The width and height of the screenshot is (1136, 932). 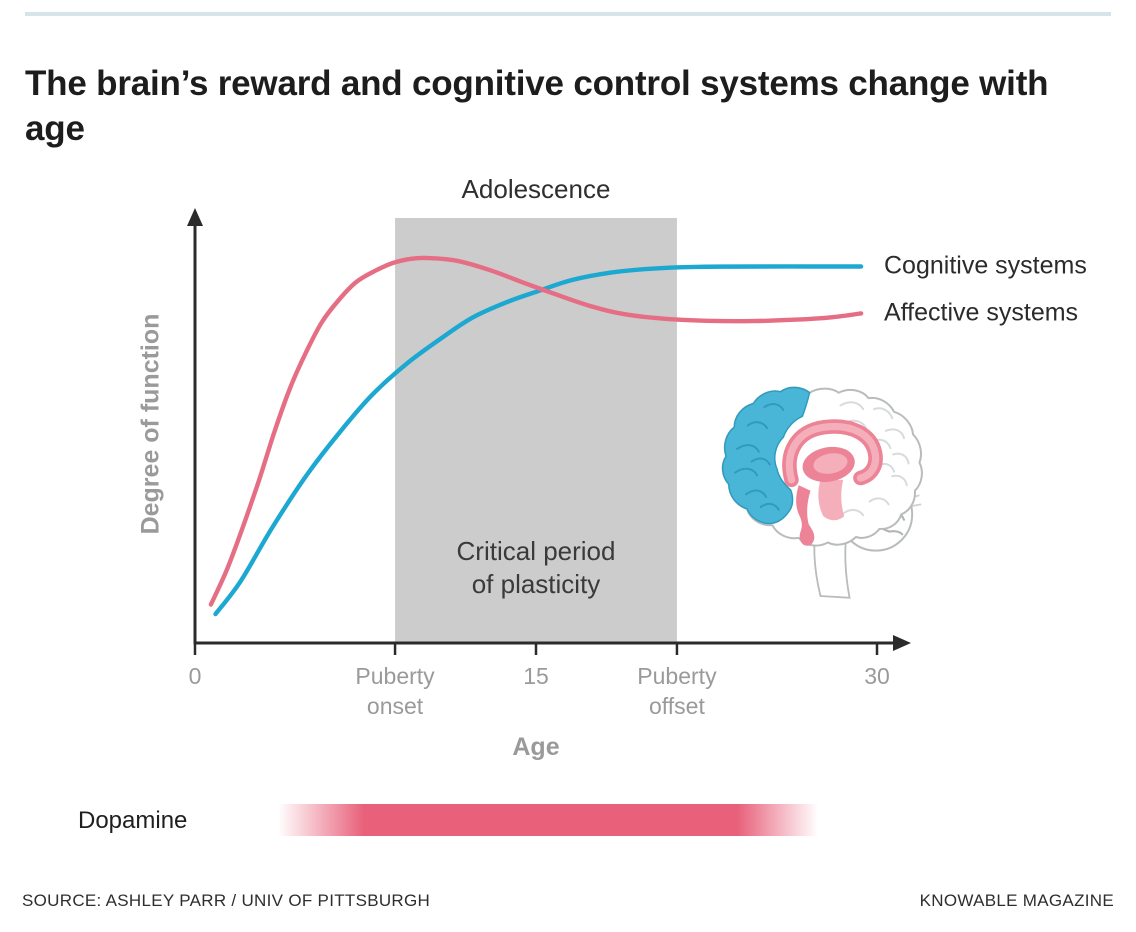 What do you see at coordinates (985, 265) in the screenshot?
I see `legend-label-cognitive: Cognitive systems` at bounding box center [985, 265].